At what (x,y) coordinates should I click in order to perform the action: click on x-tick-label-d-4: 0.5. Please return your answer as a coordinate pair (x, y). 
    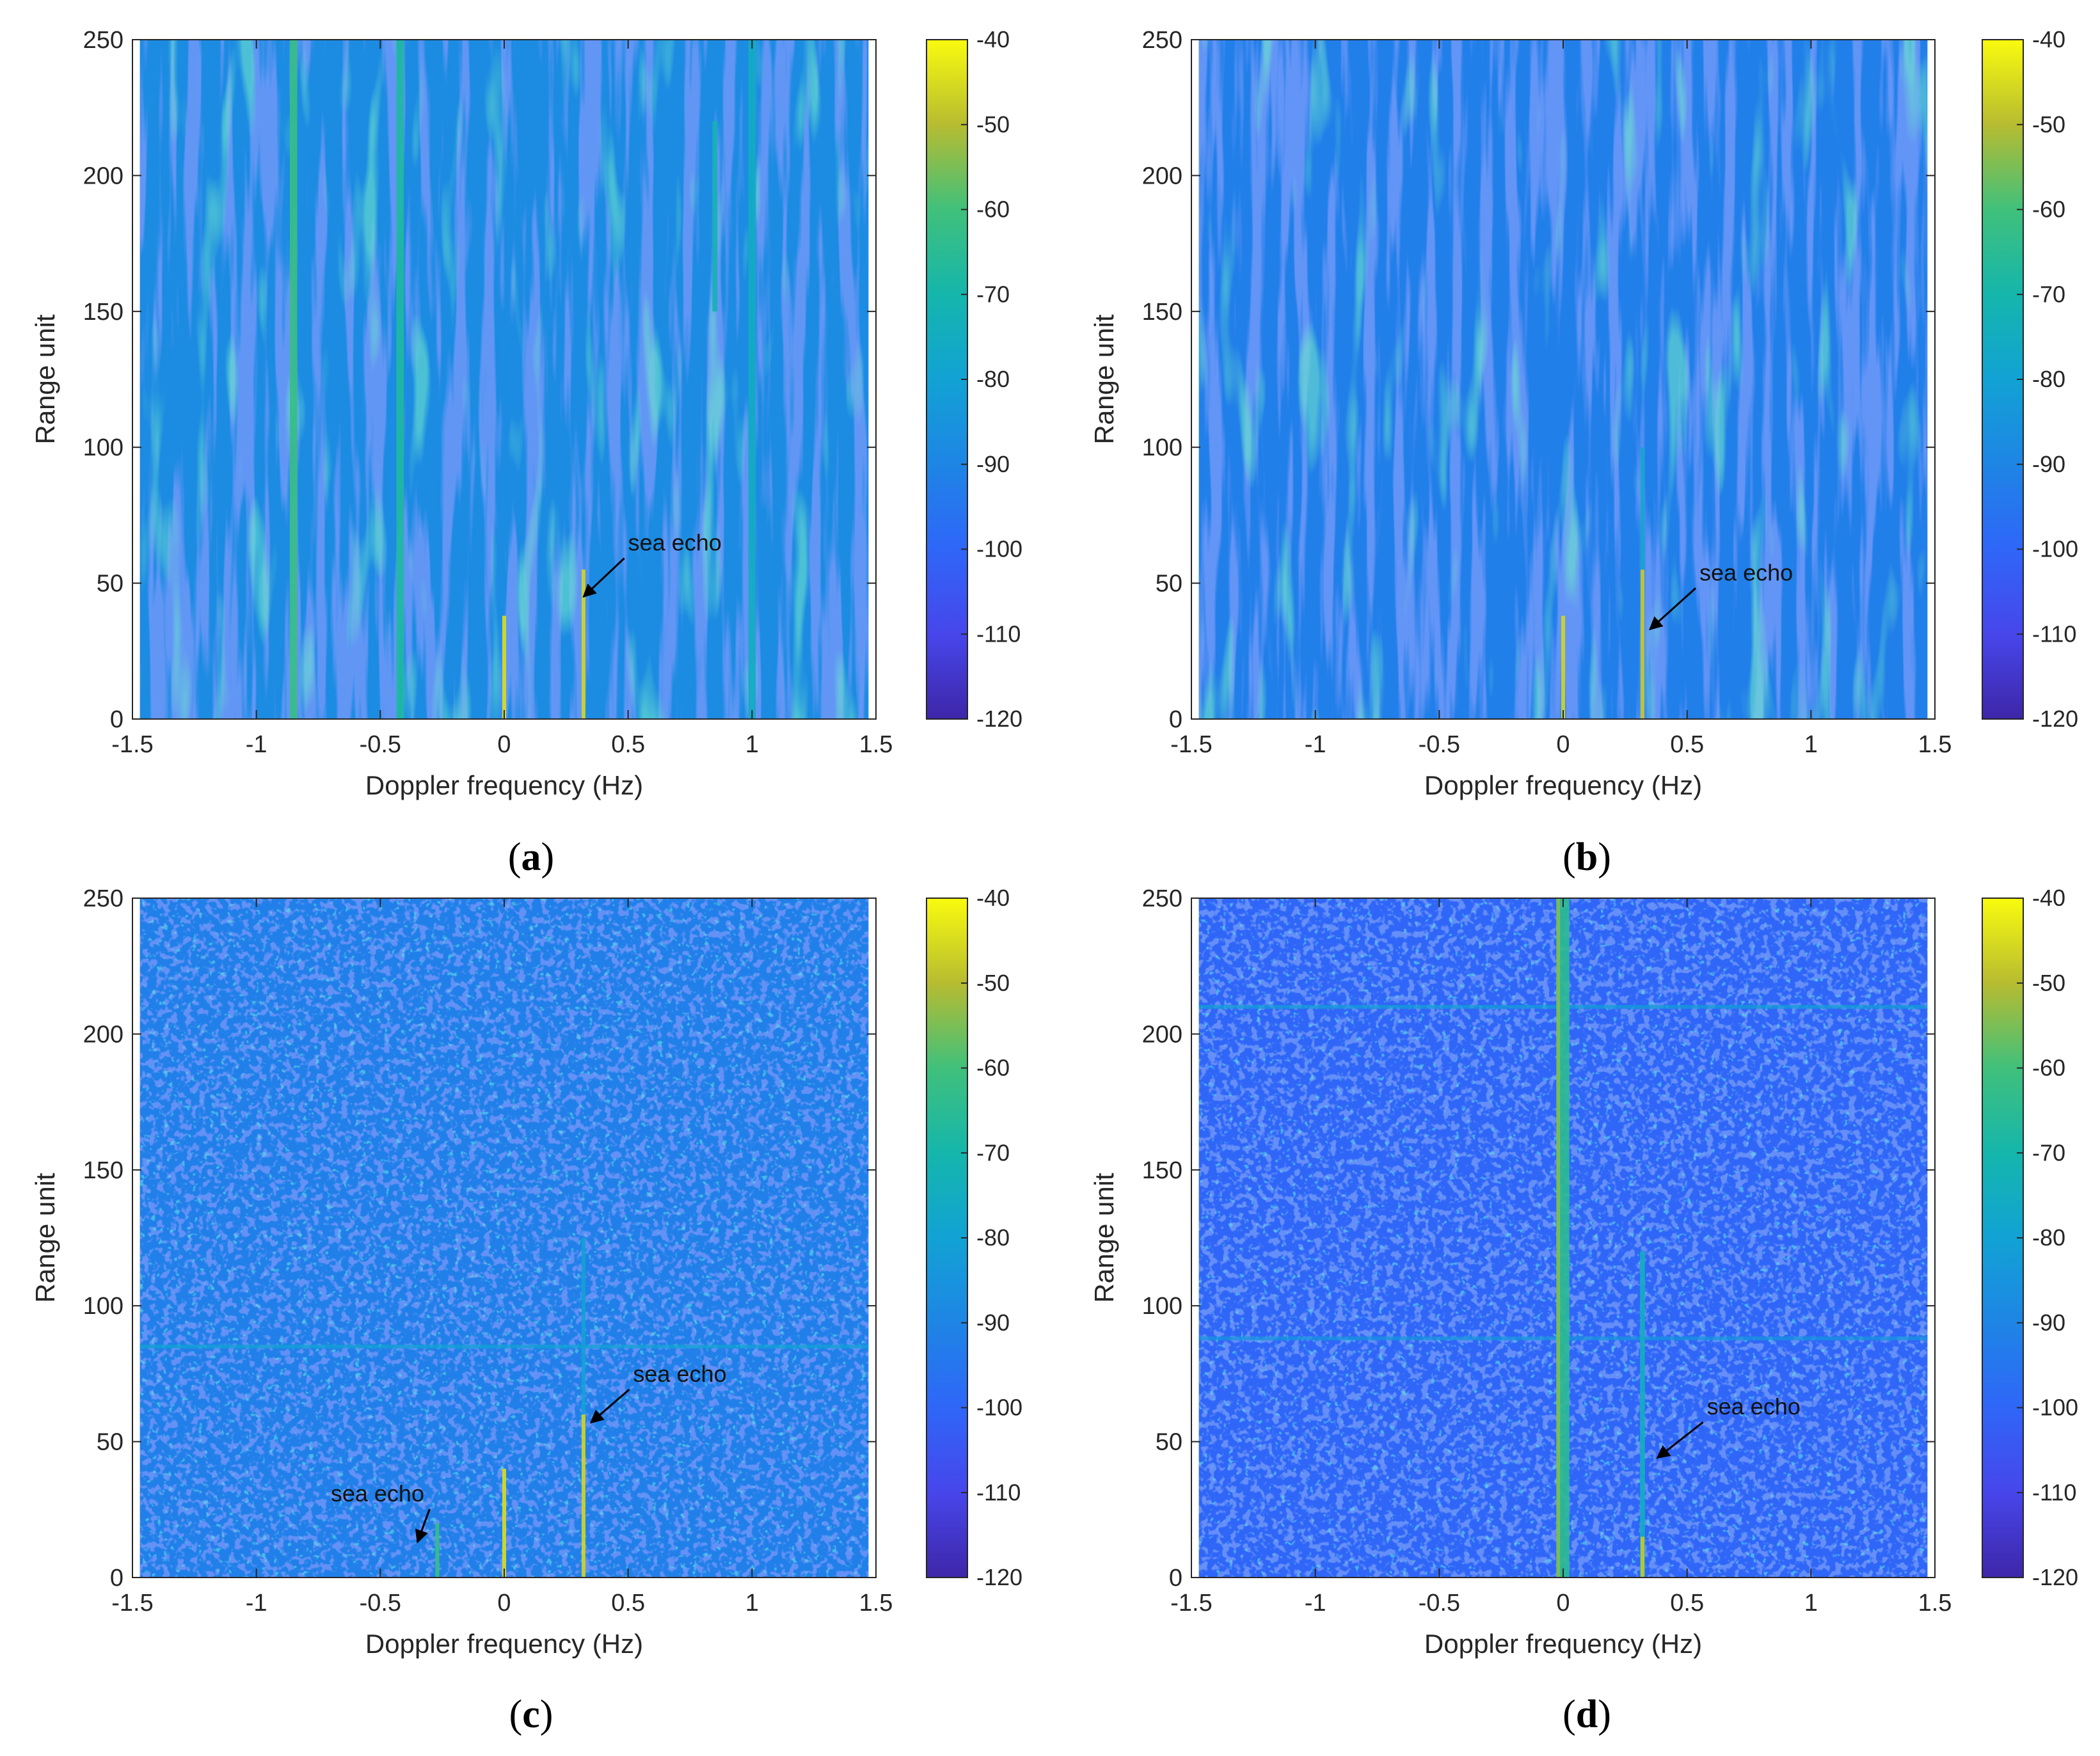
    Looking at the image, I should click on (1687, 1604).